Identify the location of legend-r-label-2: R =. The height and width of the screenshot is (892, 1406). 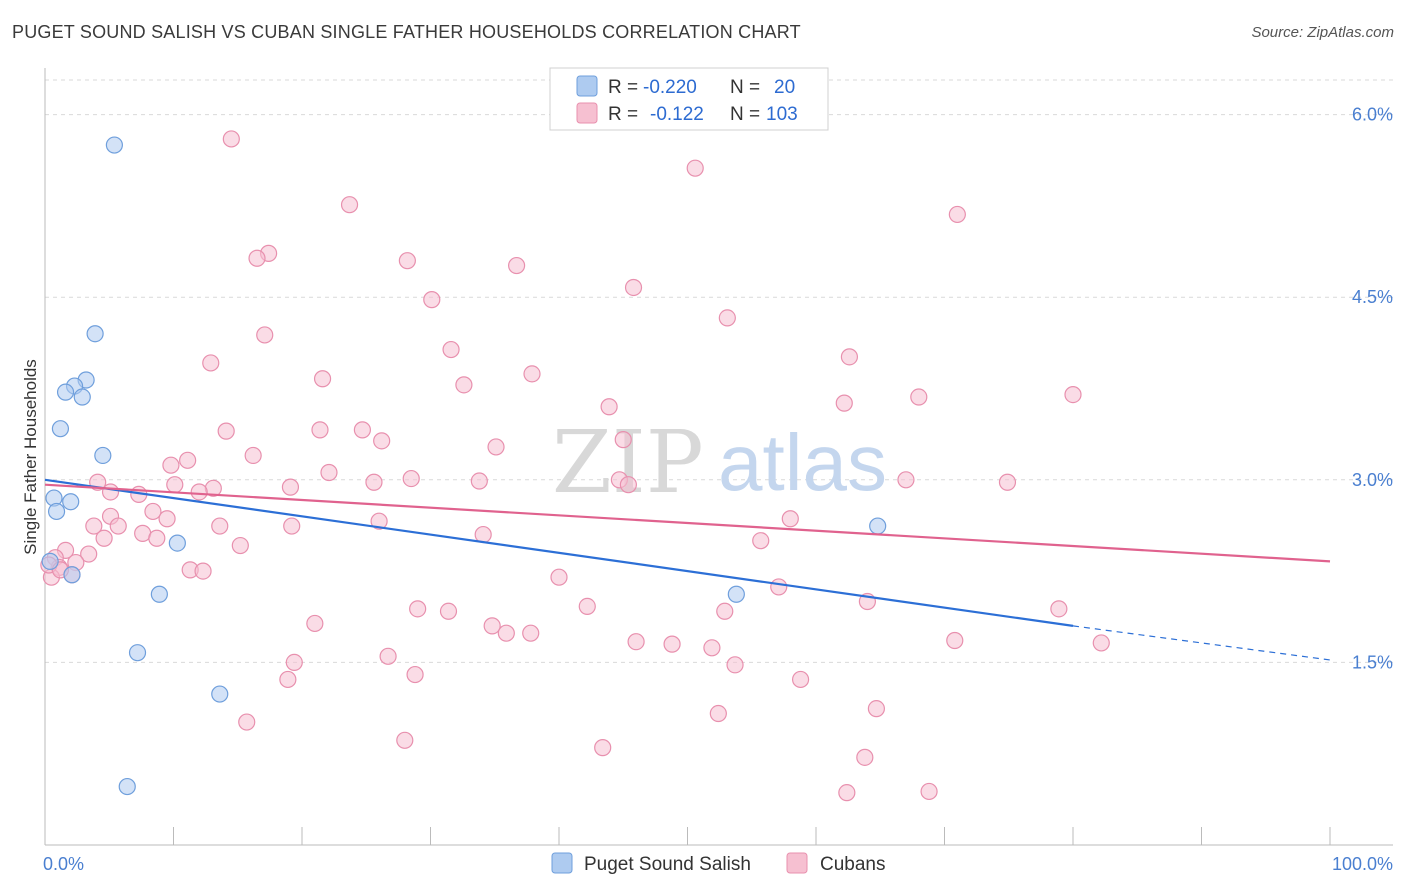
(623, 114).